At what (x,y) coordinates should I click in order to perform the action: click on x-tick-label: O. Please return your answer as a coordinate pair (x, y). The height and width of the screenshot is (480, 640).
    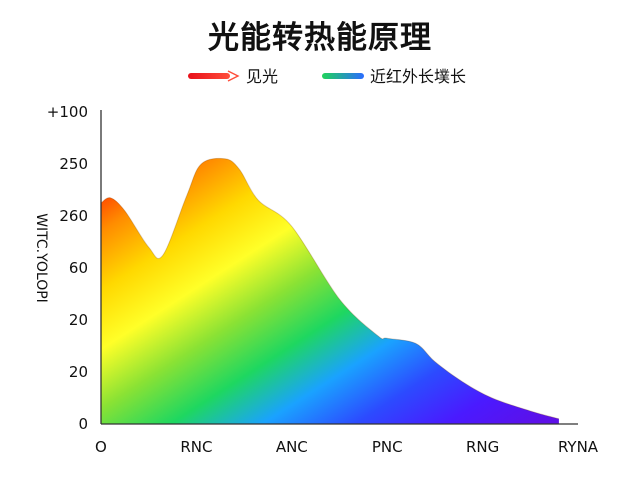
    Looking at the image, I should click on (101, 447).